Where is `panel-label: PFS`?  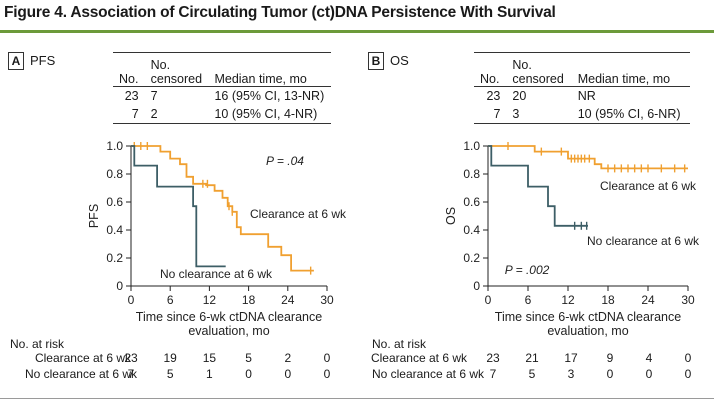
panel-label: PFS is located at coordinates (43, 60).